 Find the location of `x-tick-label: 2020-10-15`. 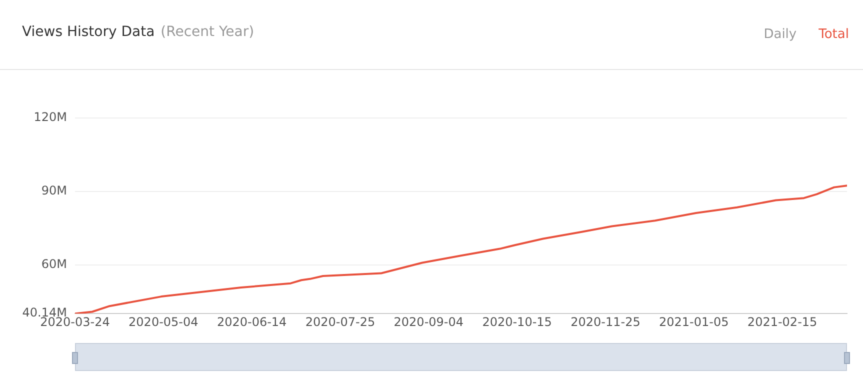

x-tick-label: 2020-10-15 is located at coordinates (517, 321).